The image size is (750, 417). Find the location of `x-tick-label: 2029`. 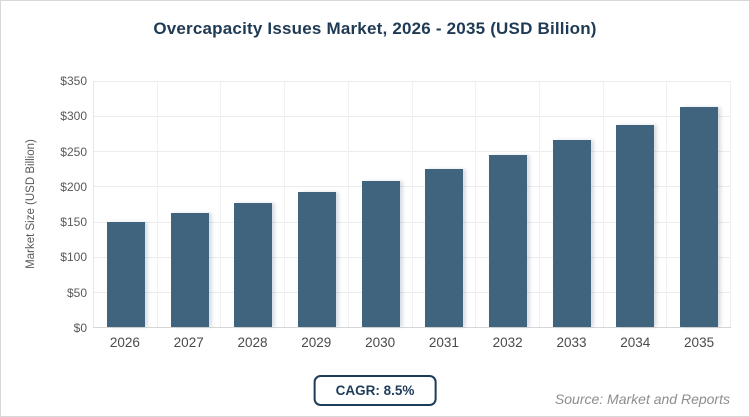

x-tick-label: 2029 is located at coordinates (316, 342).